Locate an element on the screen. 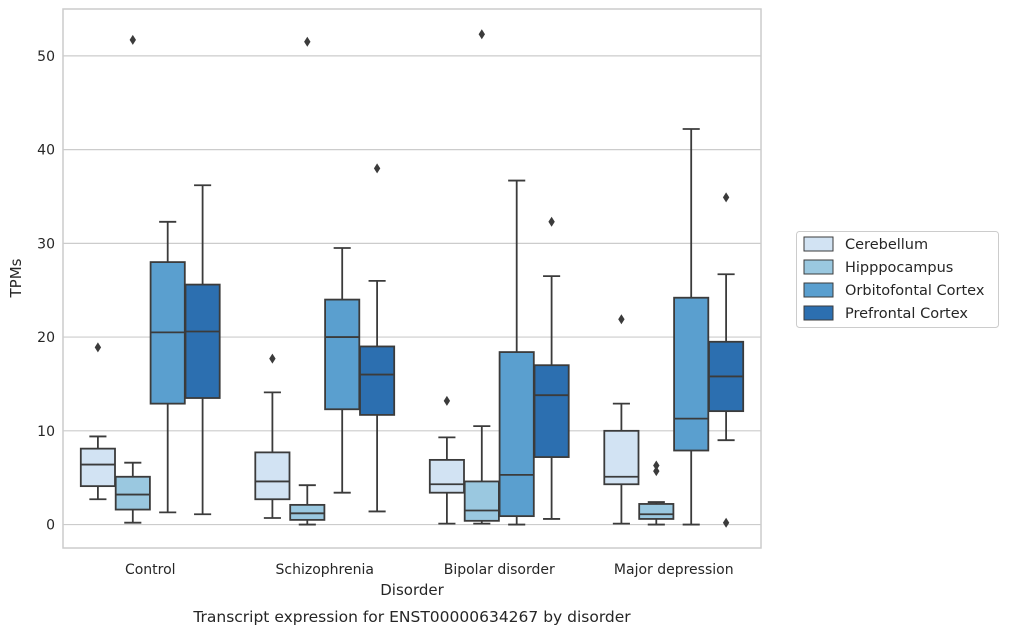 The height and width of the screenshot is (634, 1009). legend-label: Cerebellum is located at coordinates (886, 245).